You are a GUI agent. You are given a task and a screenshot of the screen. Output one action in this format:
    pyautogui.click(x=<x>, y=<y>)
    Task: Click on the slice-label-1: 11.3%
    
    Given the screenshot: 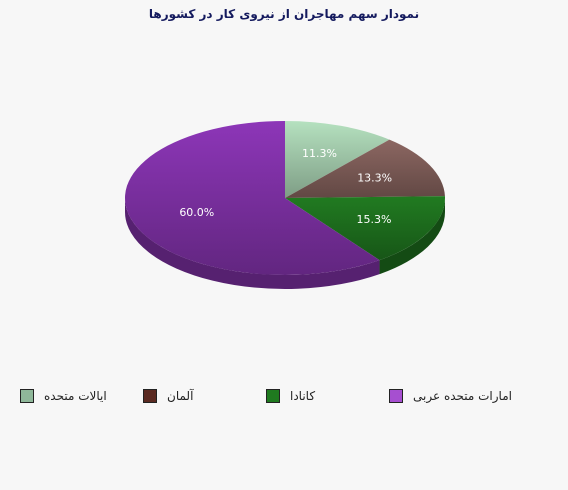 What is the action you would take?
    pyautogui.click(x=319, y=153)
    